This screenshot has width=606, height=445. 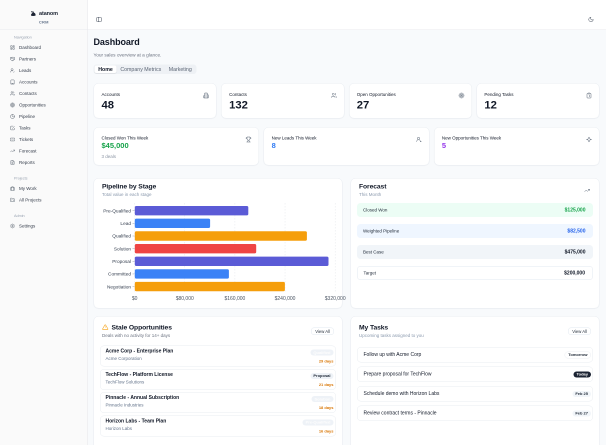 What do you see at coordinates (119, 287) in the screenshot?
I see `svg-text: Negotiation` at bounding box center [119, 287].